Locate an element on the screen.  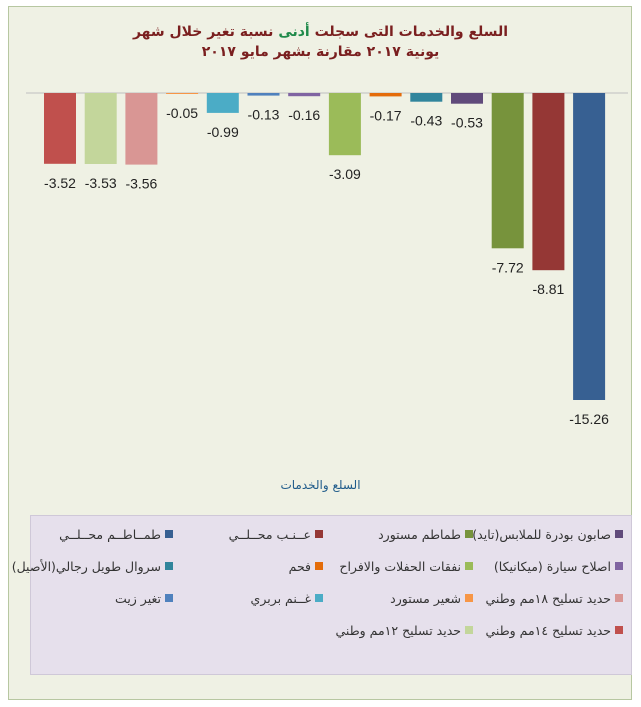
legend-label: عــنـب محــلــي is located at coordinates (269, 534).